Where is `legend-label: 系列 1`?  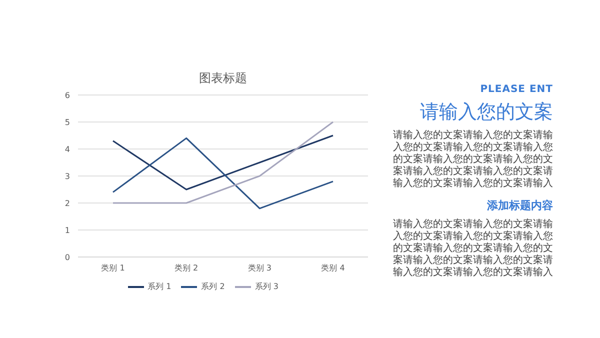 legend-label: 系列 1 is located at coordinates (160, 287).